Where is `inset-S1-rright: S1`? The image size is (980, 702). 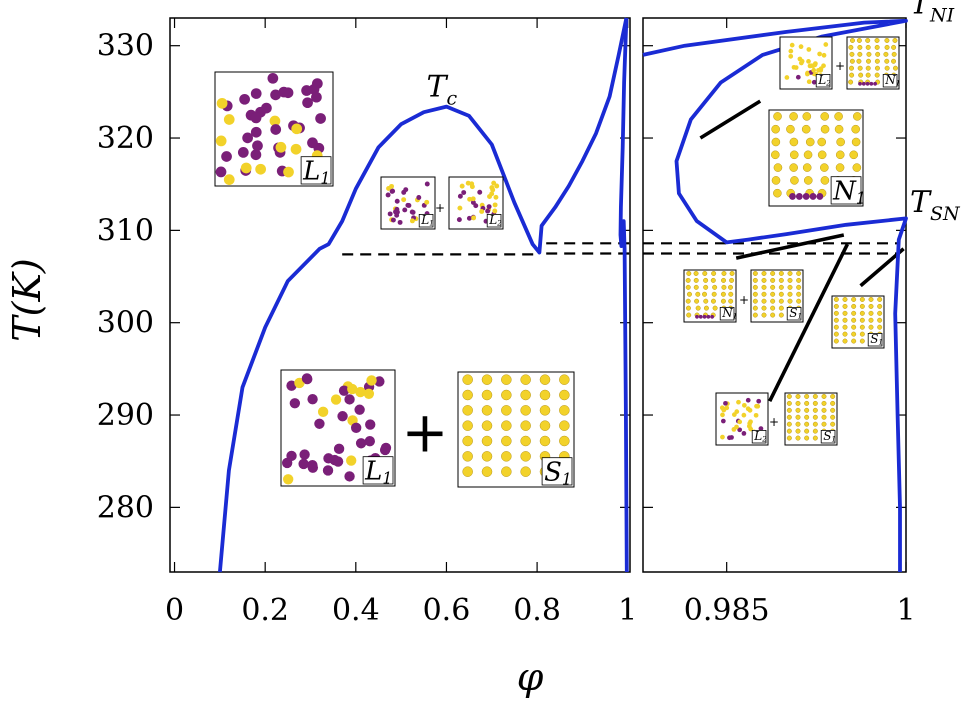
inset-S1-rright: S1 is located at coordinates (858, 322).